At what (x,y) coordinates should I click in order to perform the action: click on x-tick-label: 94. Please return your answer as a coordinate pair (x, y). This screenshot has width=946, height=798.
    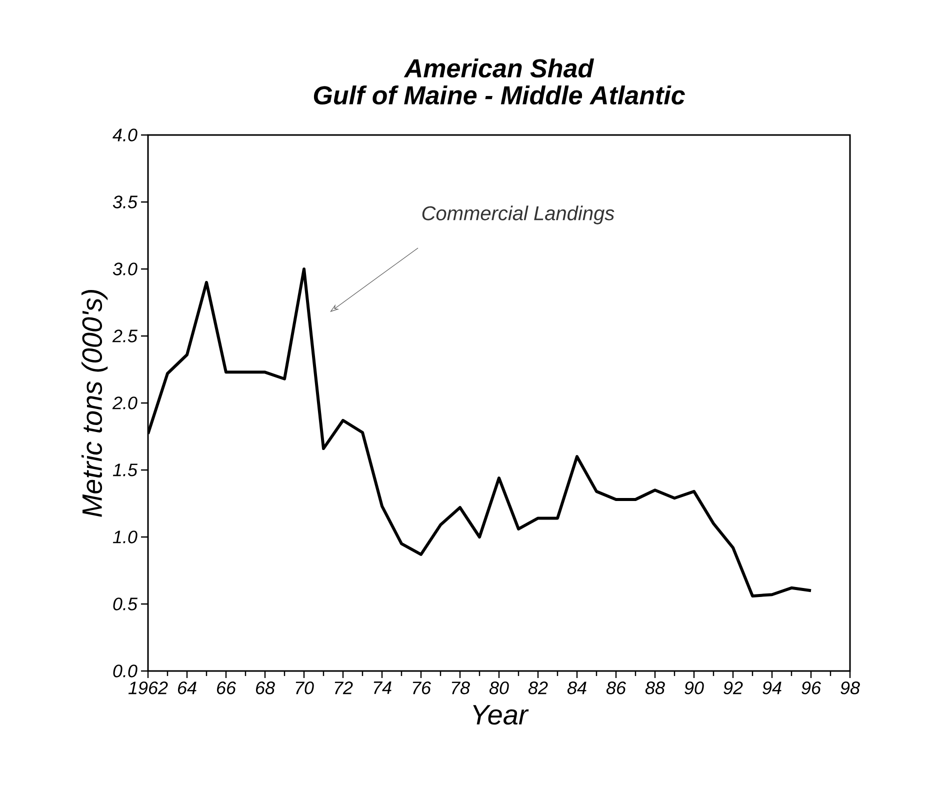
    Looking at the image, I should click on (772, 688).